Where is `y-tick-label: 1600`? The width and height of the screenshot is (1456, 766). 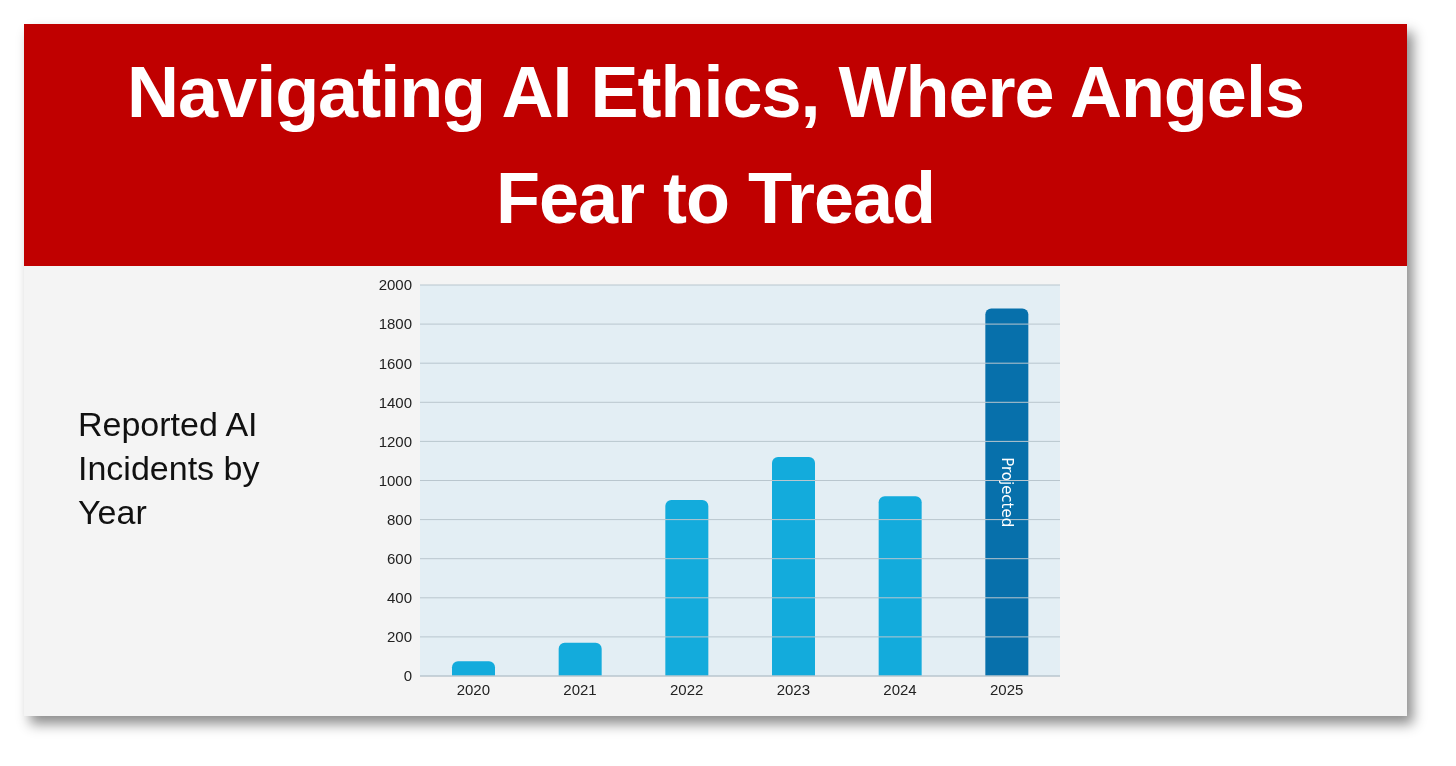
y-tick-label: 1600 is located at coordinates (395, 363).